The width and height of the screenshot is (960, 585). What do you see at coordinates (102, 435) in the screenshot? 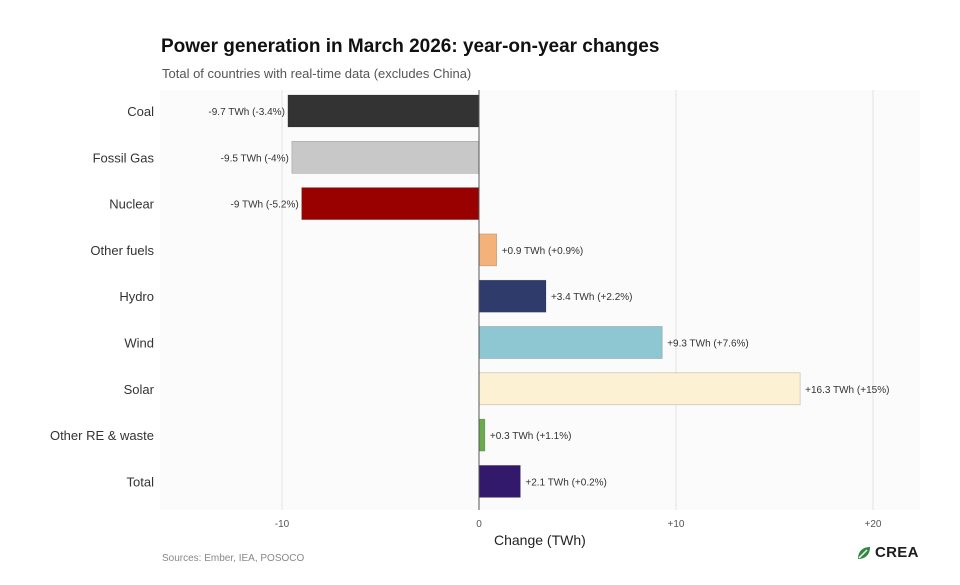
I see `category-label: Other RE & waste` at bounding box center [102, 435].